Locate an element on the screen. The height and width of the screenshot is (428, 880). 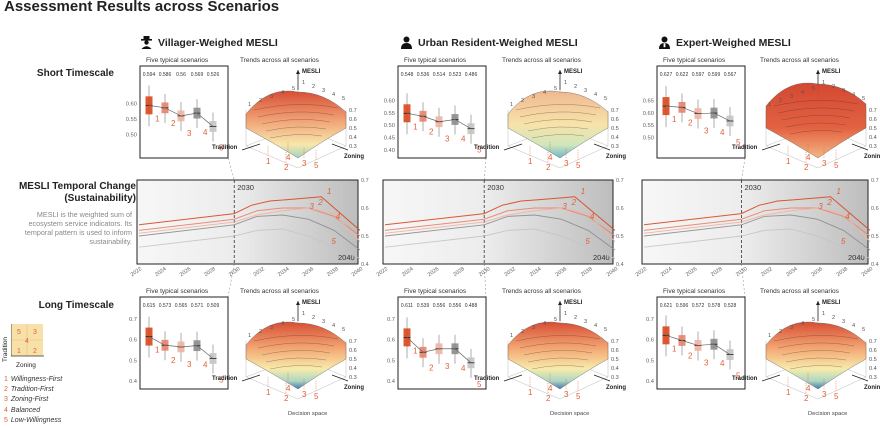
mesli-axis-label: MESLI is located at coordinates (311, 303).